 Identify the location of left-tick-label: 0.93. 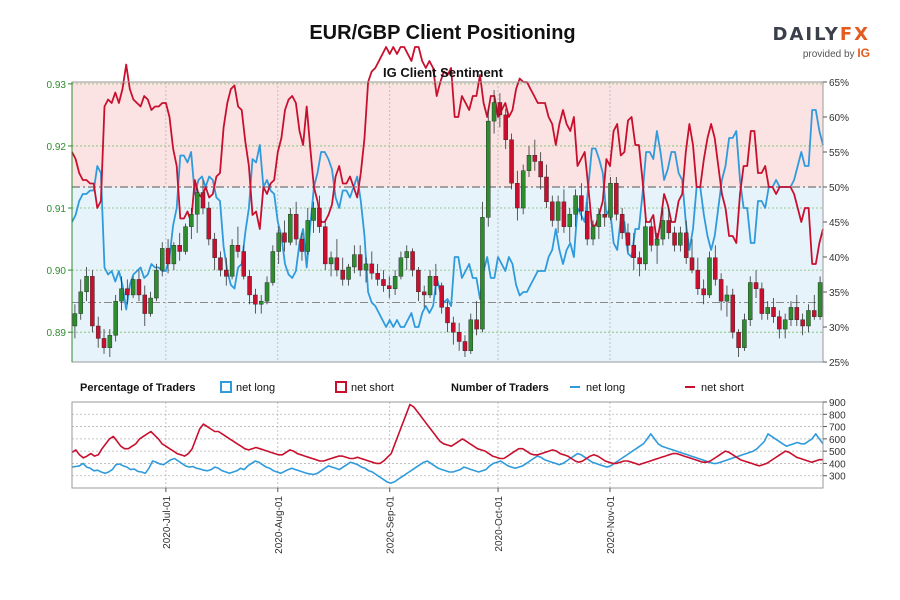
(57, 85).